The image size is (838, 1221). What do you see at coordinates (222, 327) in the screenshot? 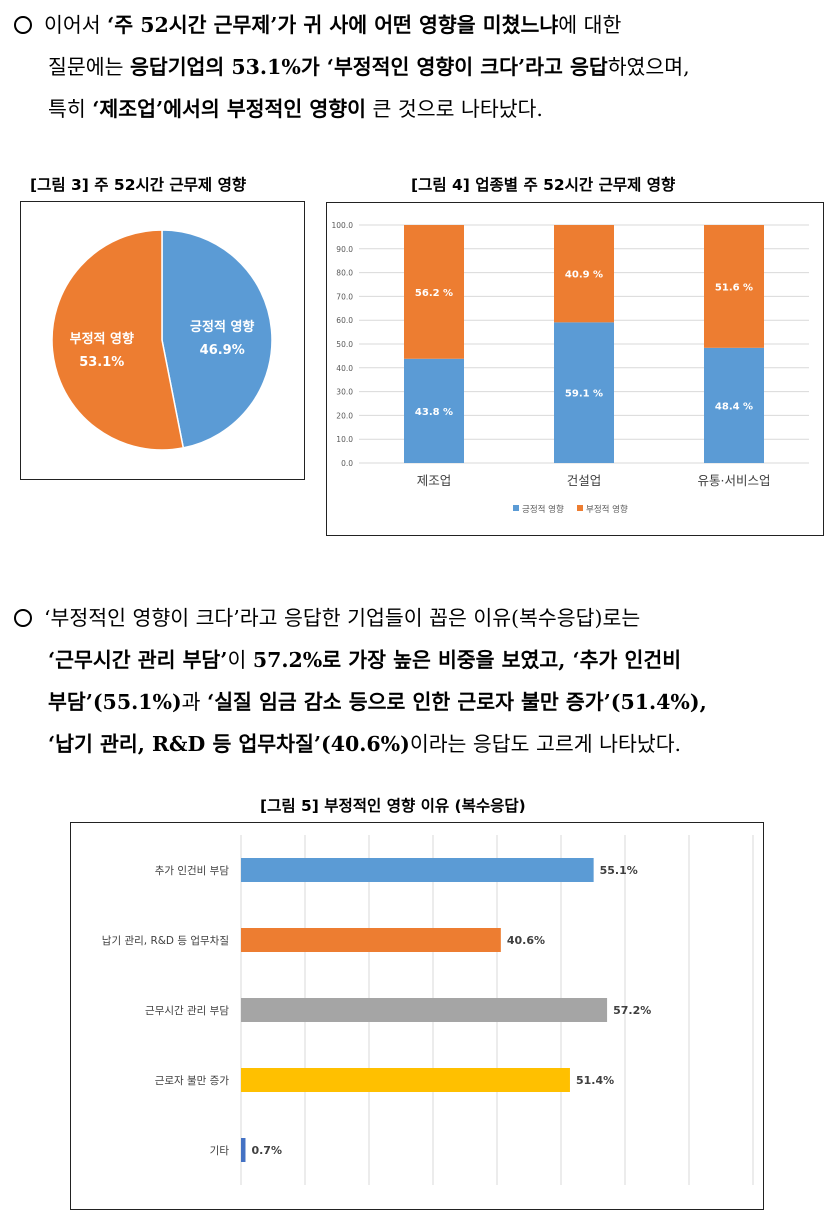
I see `pie-slice-label: 긍정적 영향` at bounding box center [222, 327].